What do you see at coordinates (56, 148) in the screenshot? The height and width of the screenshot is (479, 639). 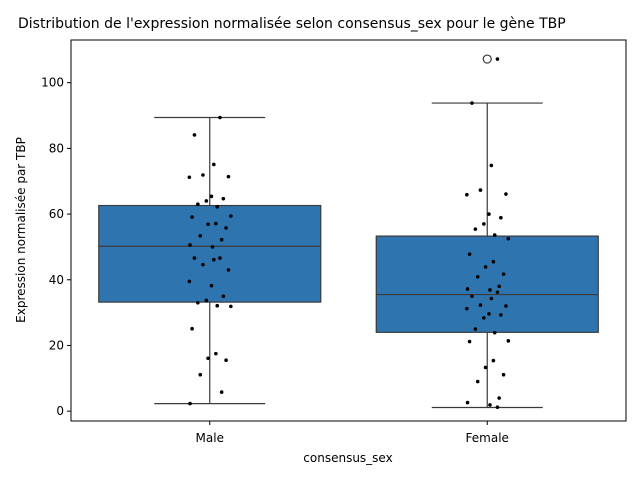 I see `y-tick-label: 80` at bounding box center [56, 148].